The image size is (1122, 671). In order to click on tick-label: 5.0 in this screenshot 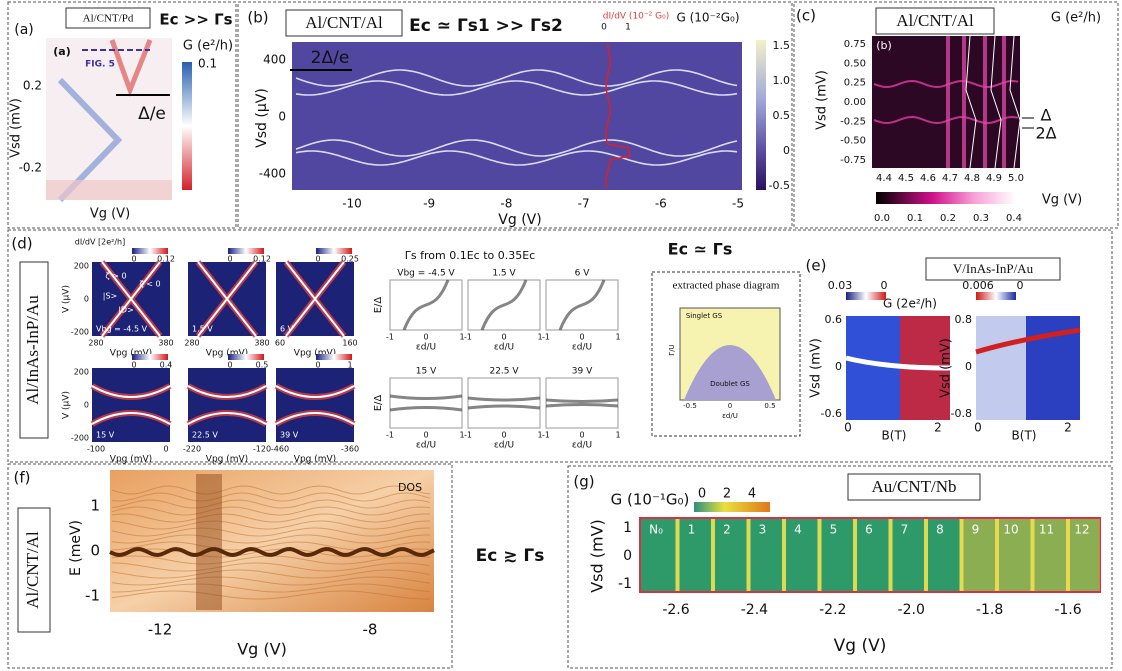, I will do `click(1016, 178)`.